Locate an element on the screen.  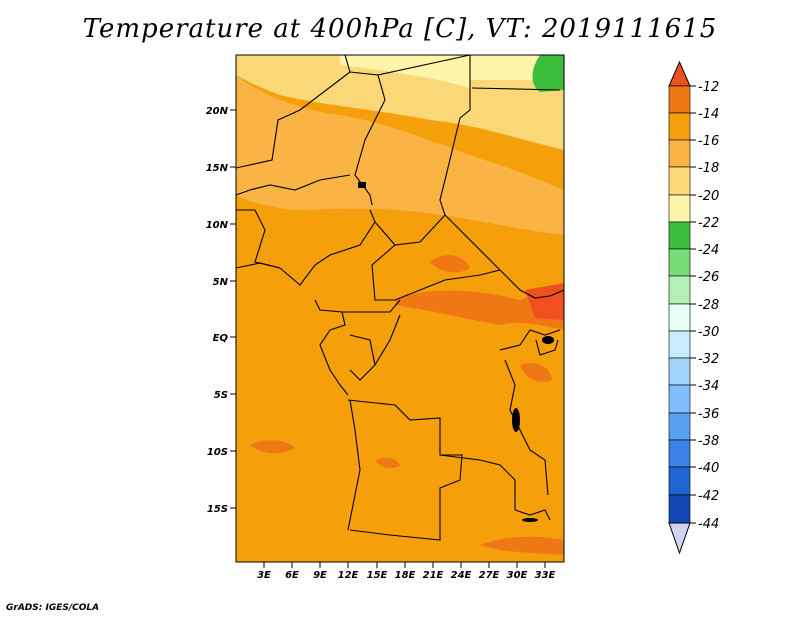
colorbar-label: -32 is located at coordinates (708, 359).